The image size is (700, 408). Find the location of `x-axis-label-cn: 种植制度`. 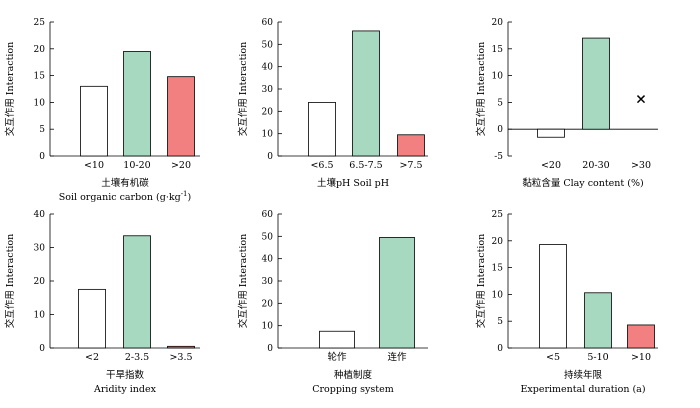

x-axis-label-cn: 种植制度 is located at coordinates (353, 375).